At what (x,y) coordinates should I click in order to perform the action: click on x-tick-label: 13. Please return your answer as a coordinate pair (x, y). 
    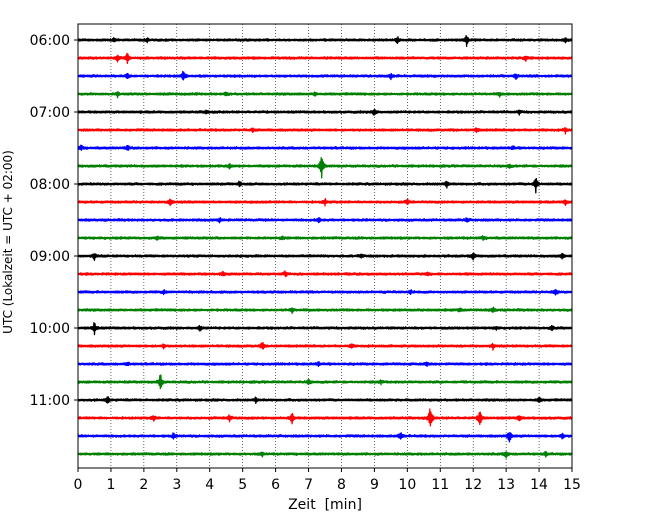
    Looking at the image, I should click on (506, 485).